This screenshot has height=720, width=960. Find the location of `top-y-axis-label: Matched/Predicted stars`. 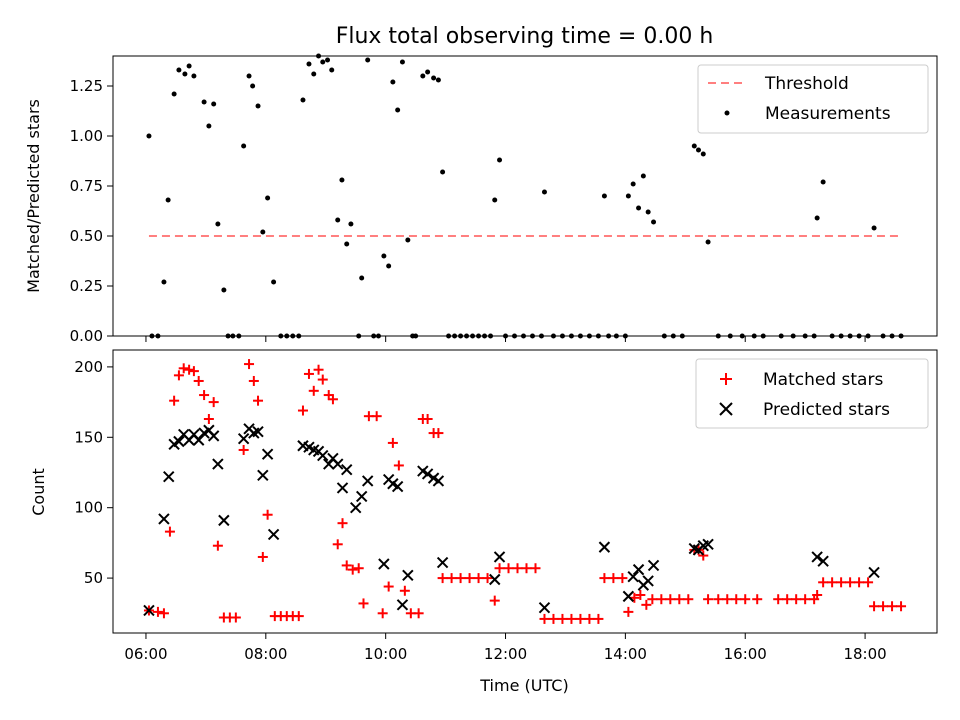

top-y-axis-label: Matched/Predicted stars is located at coordinates (33, 196).